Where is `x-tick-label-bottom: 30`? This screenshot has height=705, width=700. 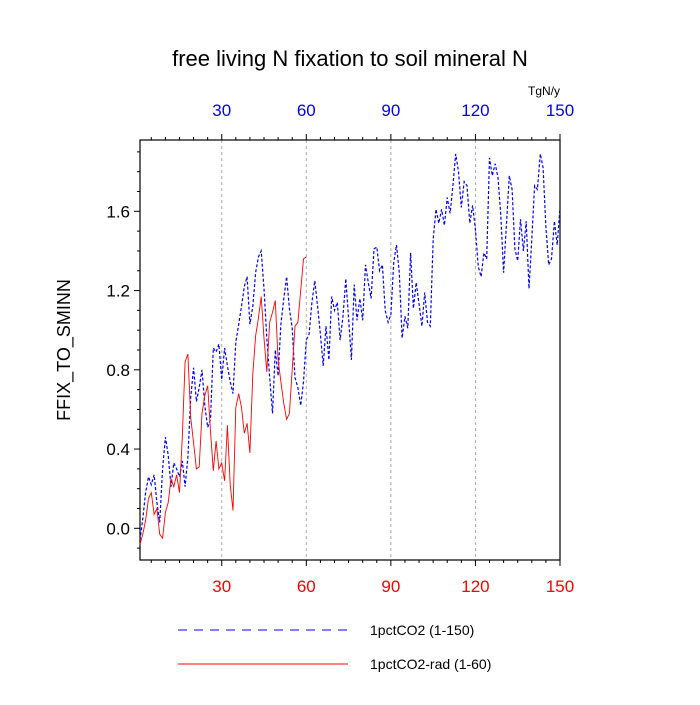
x-tick-label-bottom: 30 is located at coordinates (221, 586).